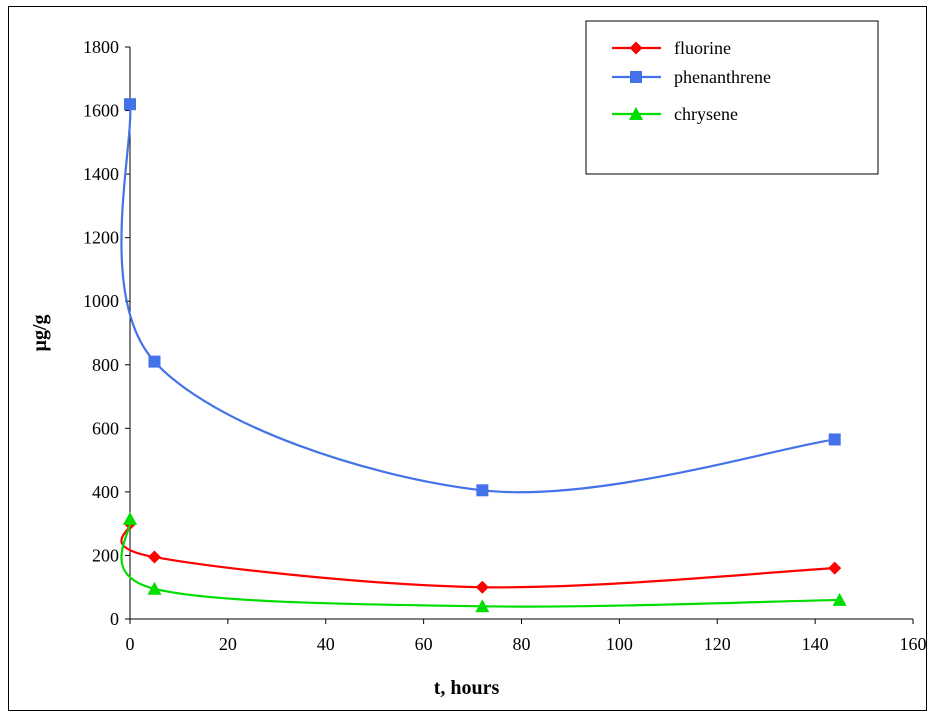 This screenshot has height=713, width=929. What do you see at coordinates (477, 556) in the screenshot?
I see `series-line-fluorine` at bounding box center [477, 556].